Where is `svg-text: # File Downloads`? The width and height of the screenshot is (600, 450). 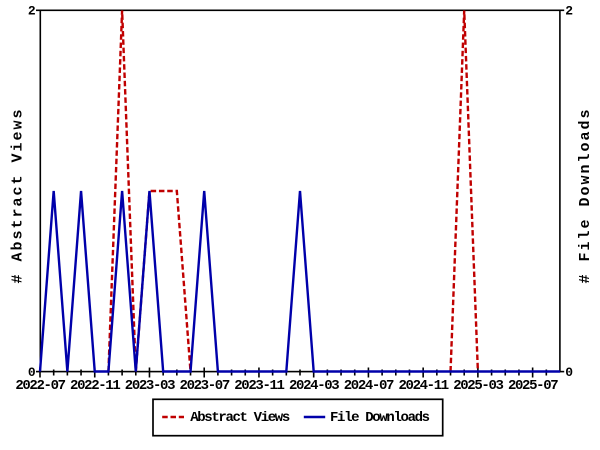
svg-text: # File Downloads is located at coordinates (585, 195).